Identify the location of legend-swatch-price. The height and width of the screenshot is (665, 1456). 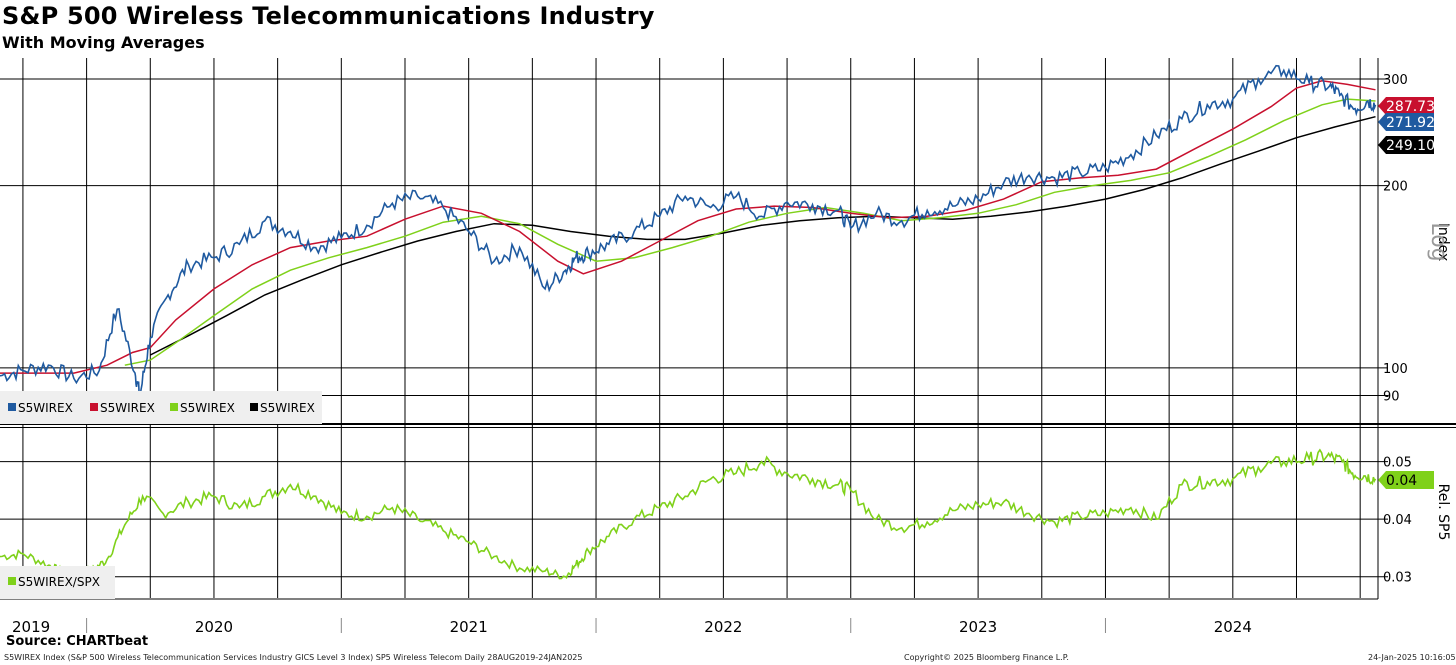
(12, 407).